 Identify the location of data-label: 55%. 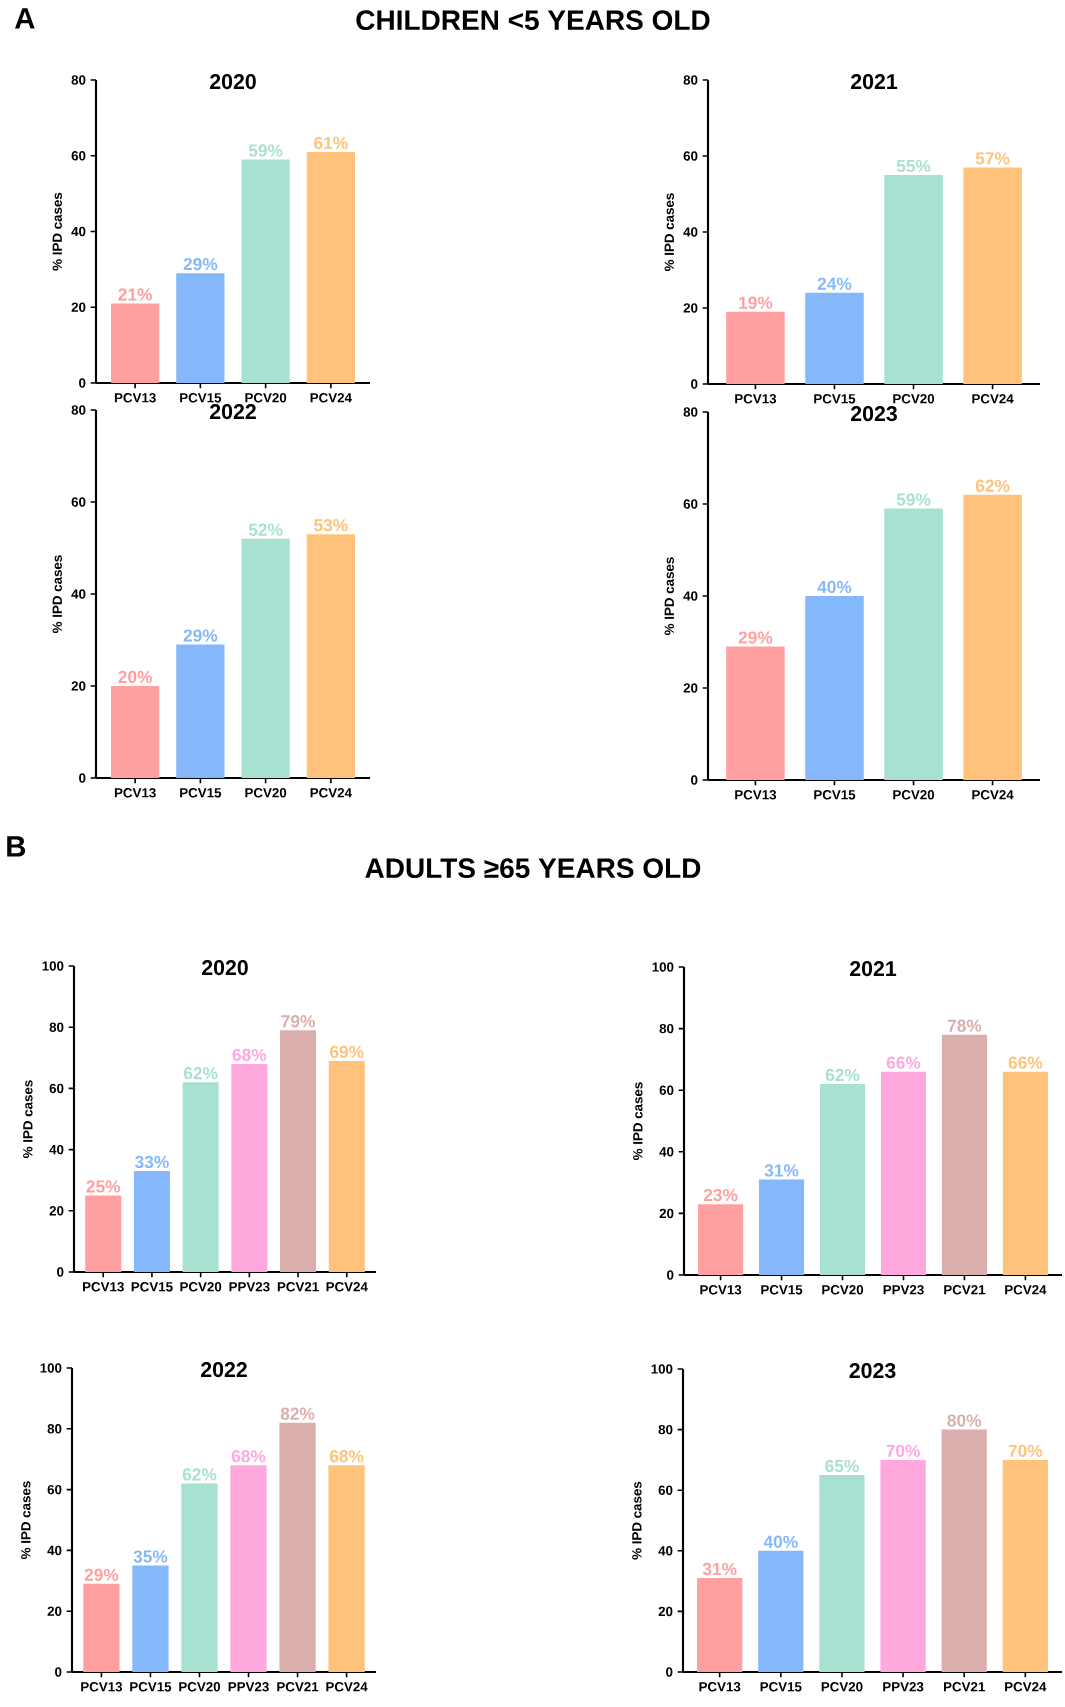
(913, 166).